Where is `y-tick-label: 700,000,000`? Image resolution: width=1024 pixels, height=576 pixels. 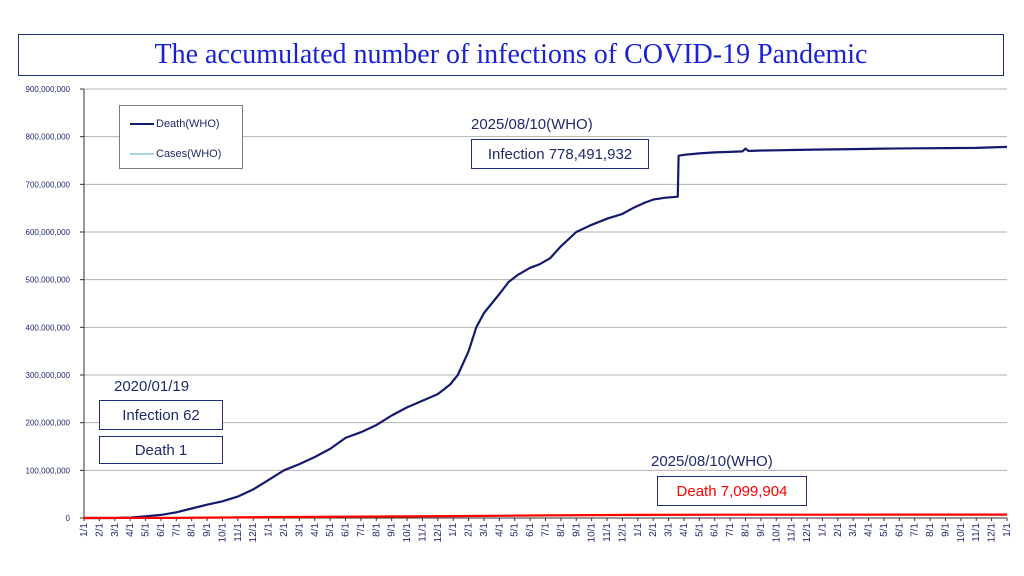
y-tick-label: 700,000,000 is located at coordinates (48, 184).